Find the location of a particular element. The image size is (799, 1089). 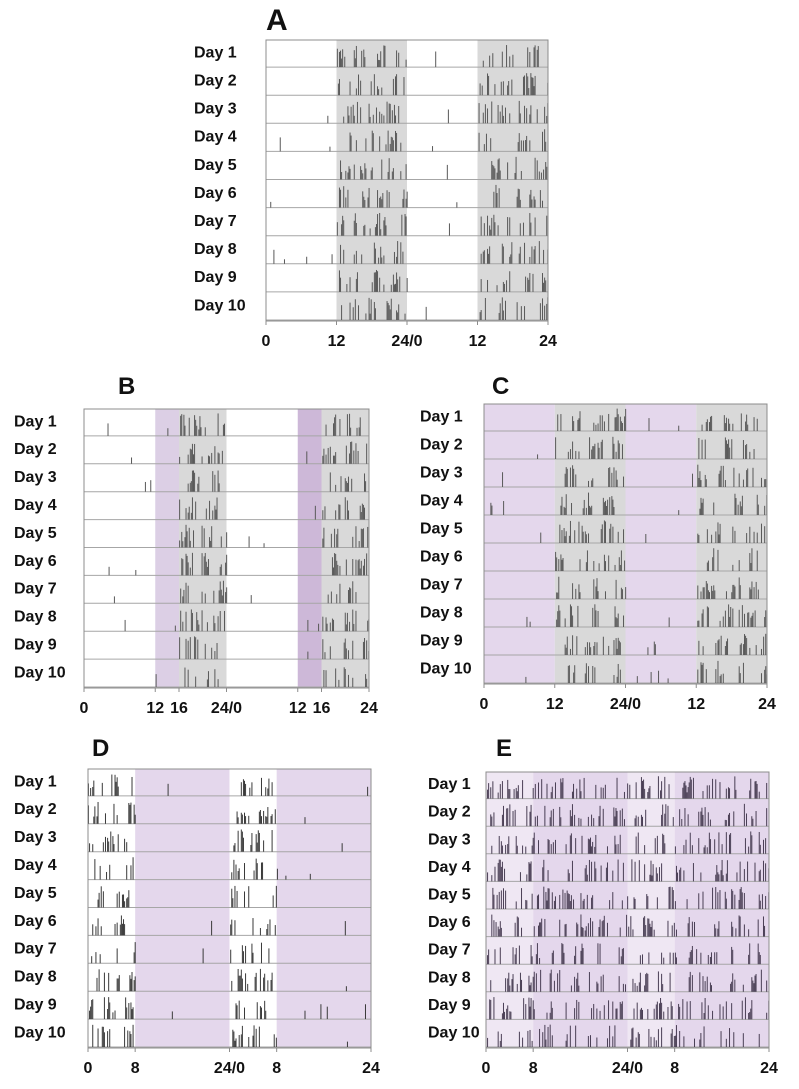

day-label: Day 8 is located at coordinates (35, 977).